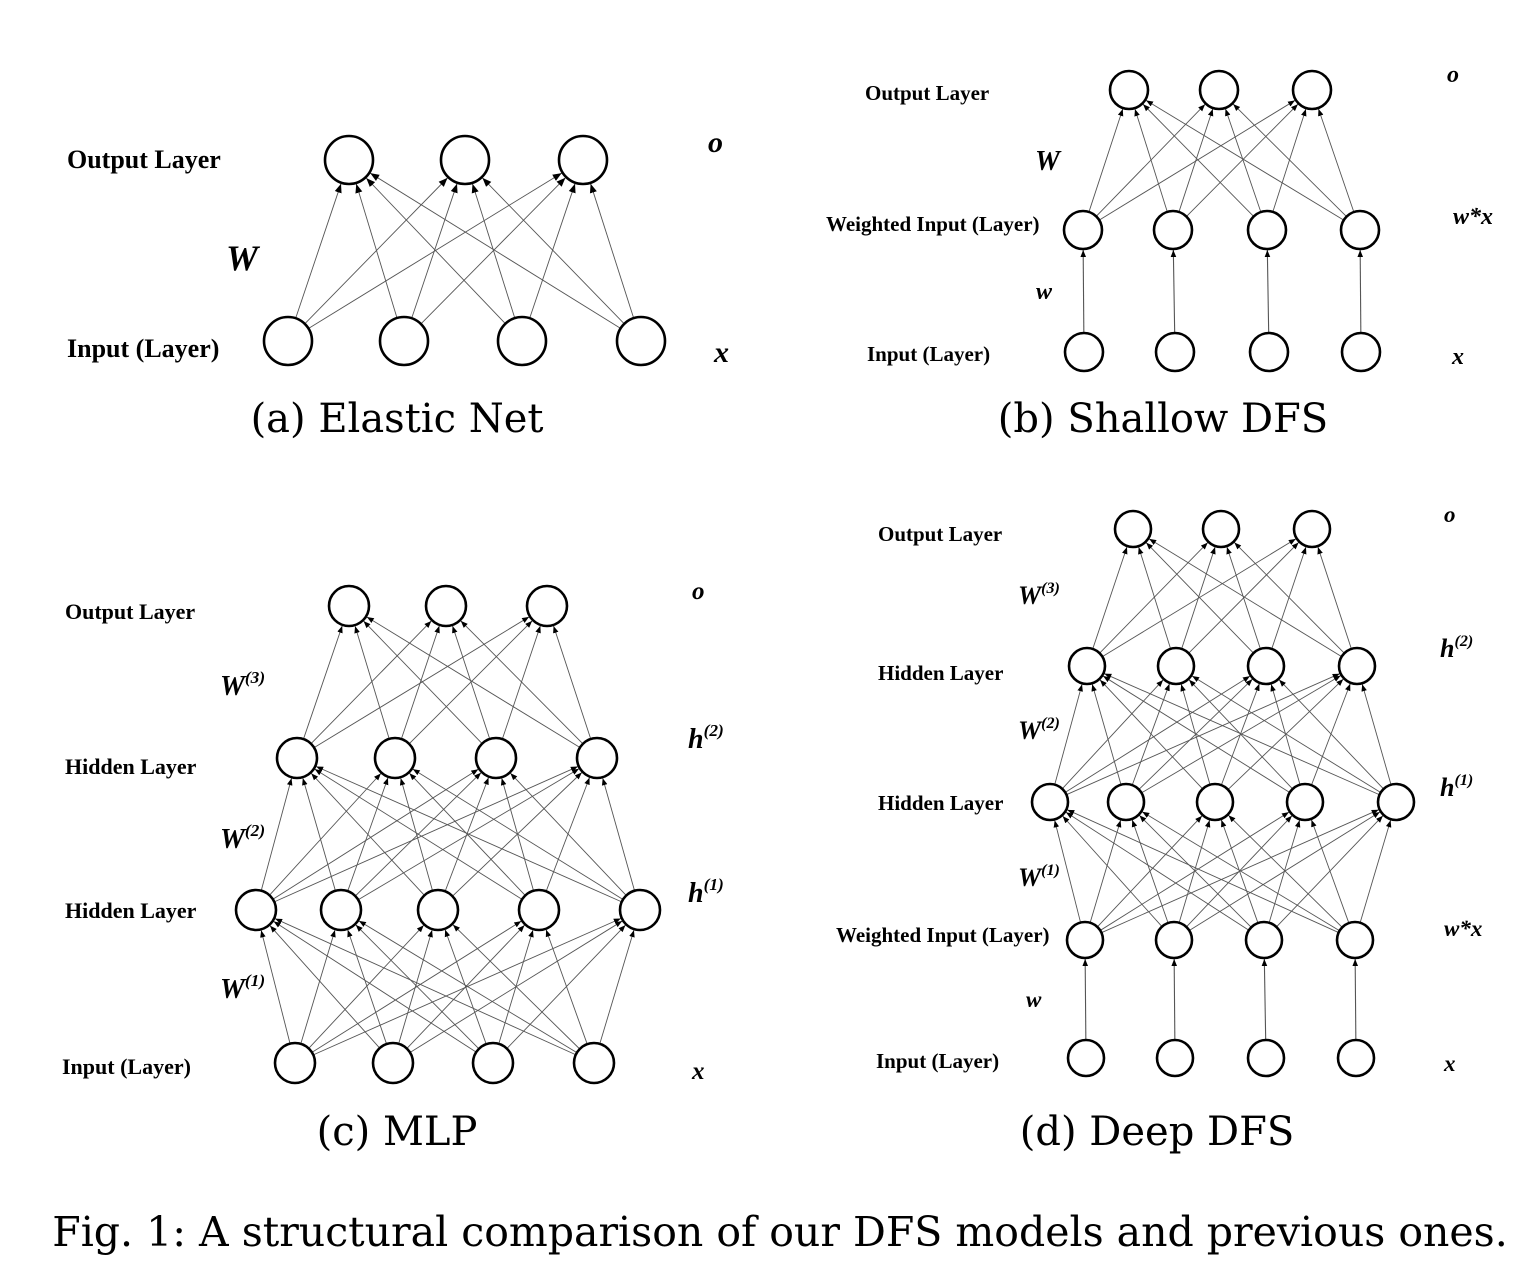 This screenshot has width=1526, height=1268. What do you see at coordinates (131, 910) in the screenshot?
I see `layer-label-hidden-1: Hidden Layer` at bounding box center [131, 910].